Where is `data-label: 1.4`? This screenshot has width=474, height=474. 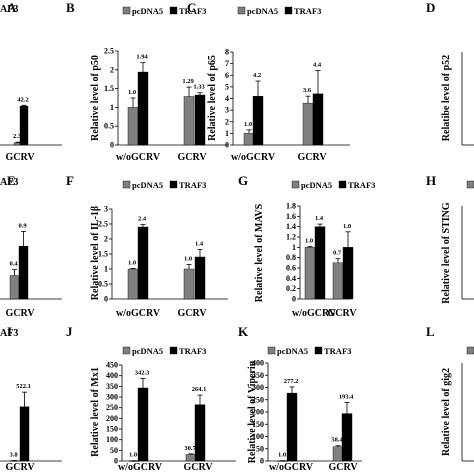
data-label: 1.4 is located at coordinates (319, 218).